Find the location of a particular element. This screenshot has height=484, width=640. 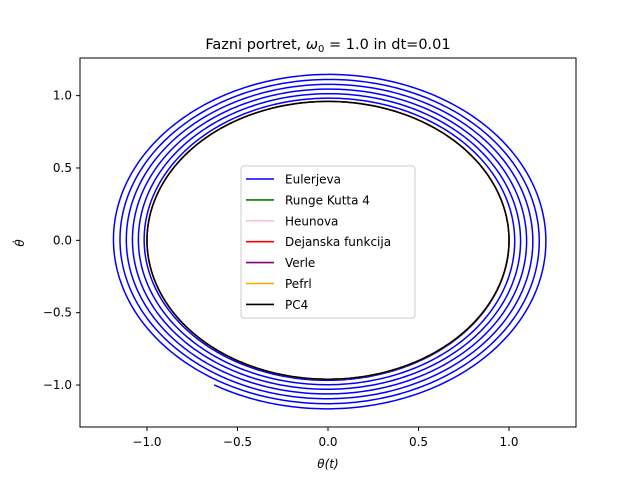

legend-label: Pefrl is located at coordinates (298, 284).